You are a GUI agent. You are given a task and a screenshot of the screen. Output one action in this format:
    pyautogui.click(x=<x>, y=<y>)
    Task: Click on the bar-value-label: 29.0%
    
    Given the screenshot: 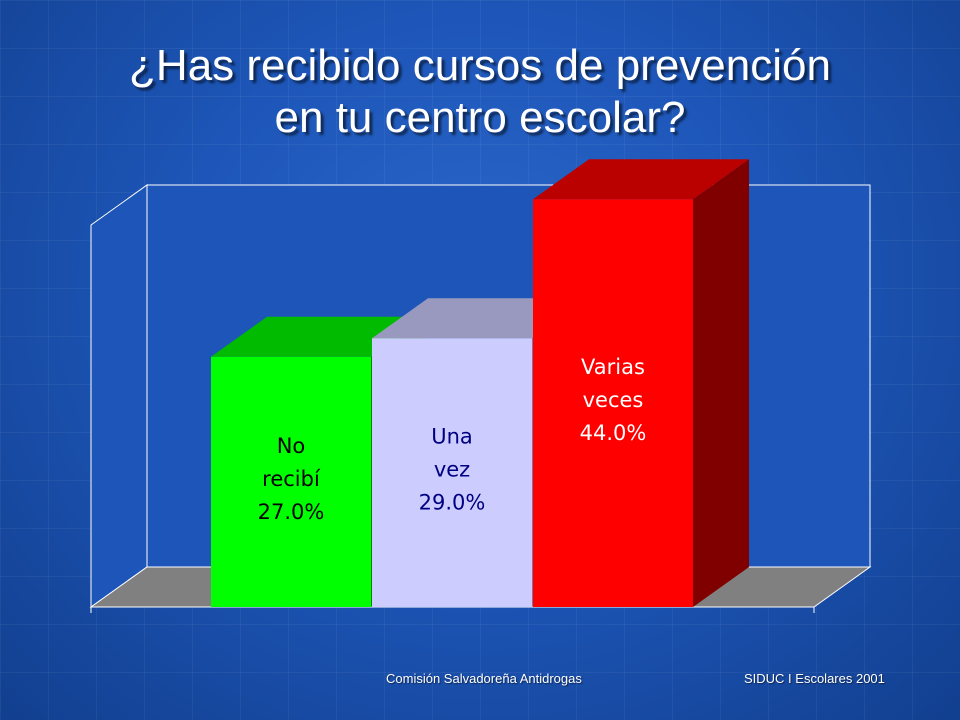 What is the action you would take?
    pyautogui.click(x=452, y=503)
    